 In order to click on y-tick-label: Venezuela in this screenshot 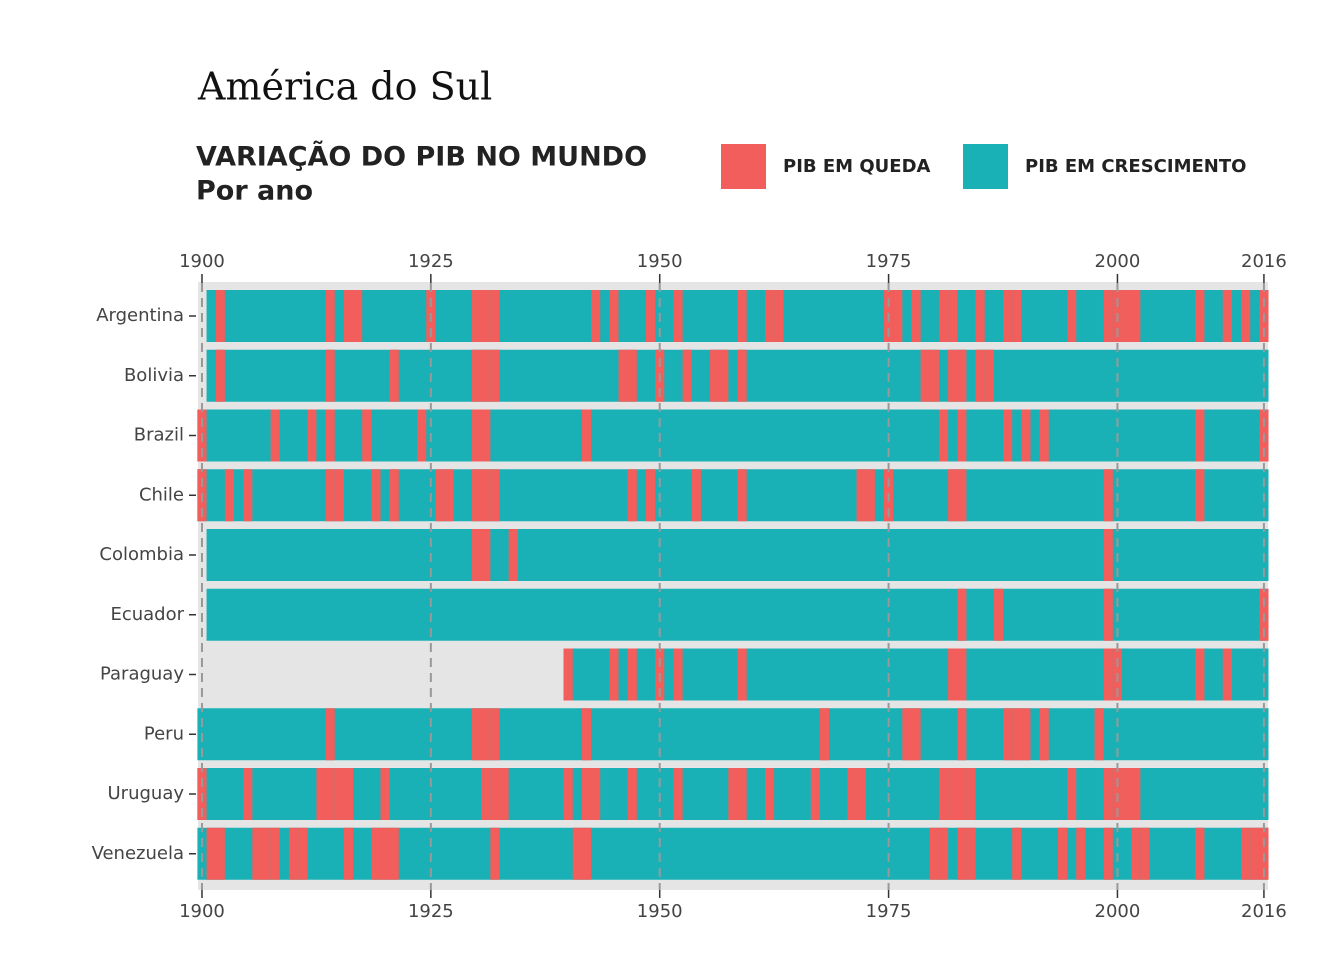, I will do `click(138, 853)`.